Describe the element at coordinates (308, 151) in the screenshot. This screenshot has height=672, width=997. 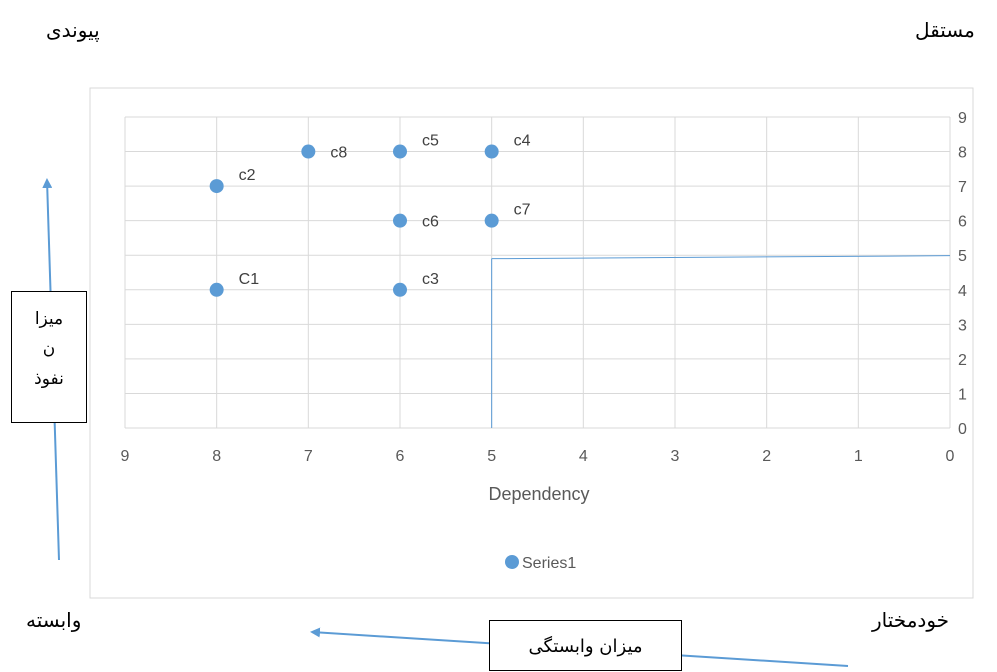
I see `data-point-c8` at that location.